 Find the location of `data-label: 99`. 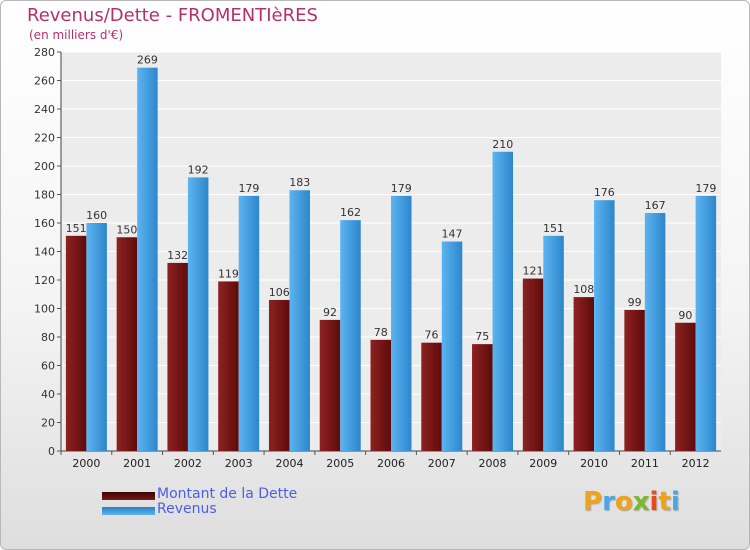

data-label: 99 is located at coordinates (635, 302).